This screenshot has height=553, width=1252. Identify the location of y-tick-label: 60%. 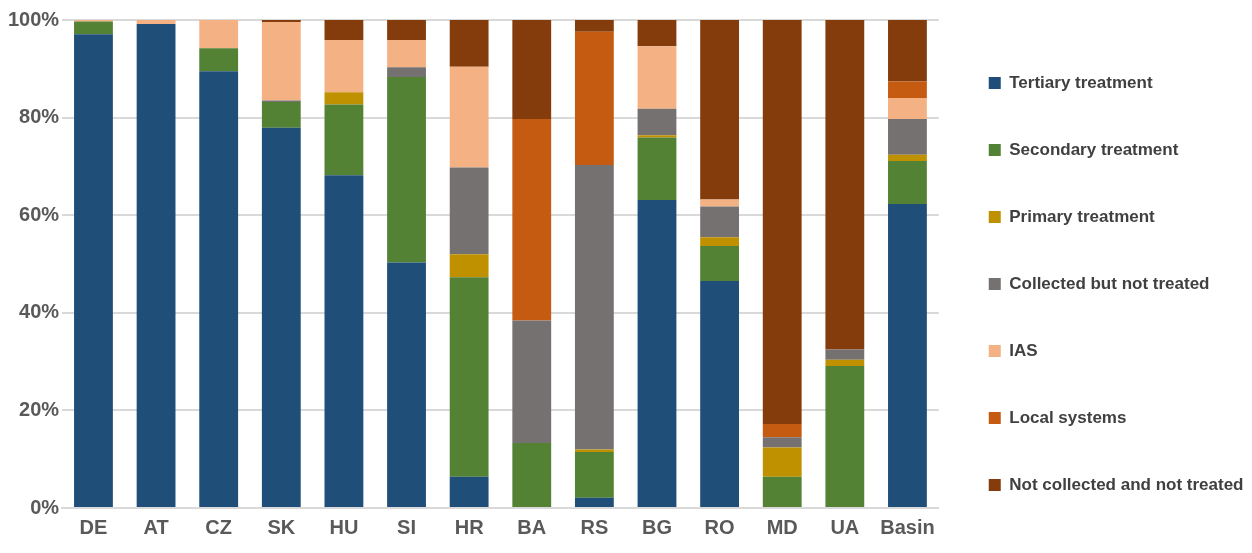
(39, 213).